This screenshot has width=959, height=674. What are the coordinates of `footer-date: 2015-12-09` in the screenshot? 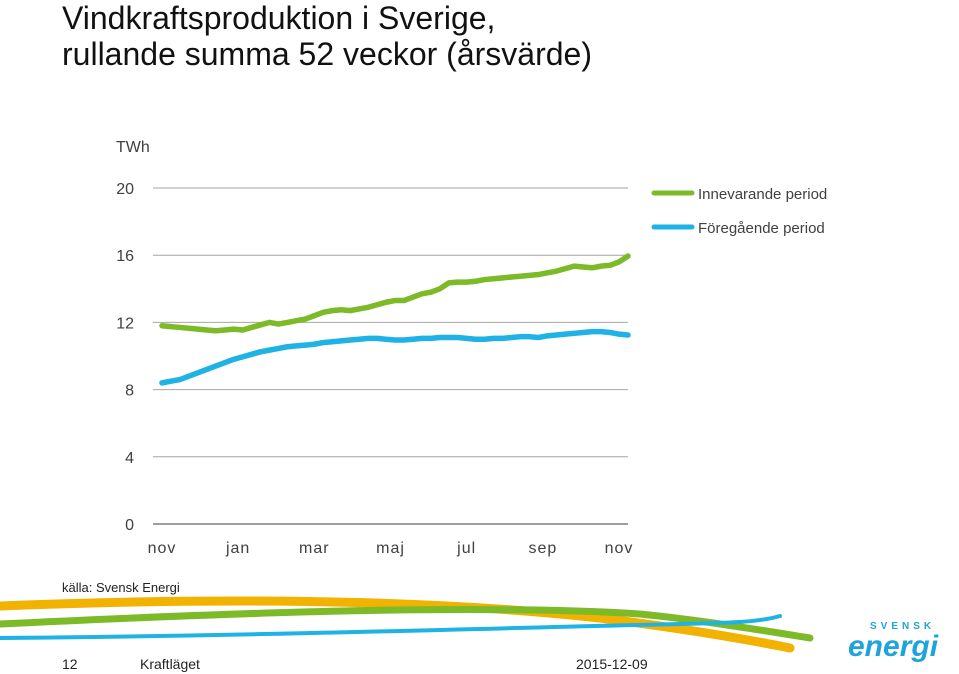 It's located at (612, 664).